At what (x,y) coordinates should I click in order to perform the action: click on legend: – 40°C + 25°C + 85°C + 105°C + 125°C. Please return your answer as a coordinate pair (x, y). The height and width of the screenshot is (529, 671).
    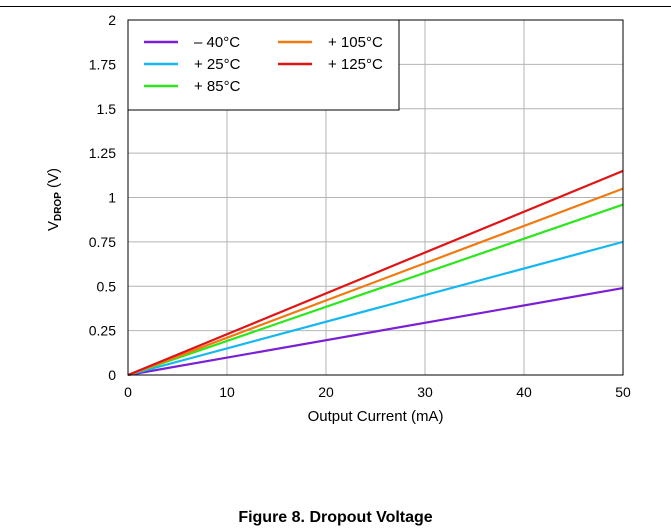
    Looking at the image, I should click on (263, 65).